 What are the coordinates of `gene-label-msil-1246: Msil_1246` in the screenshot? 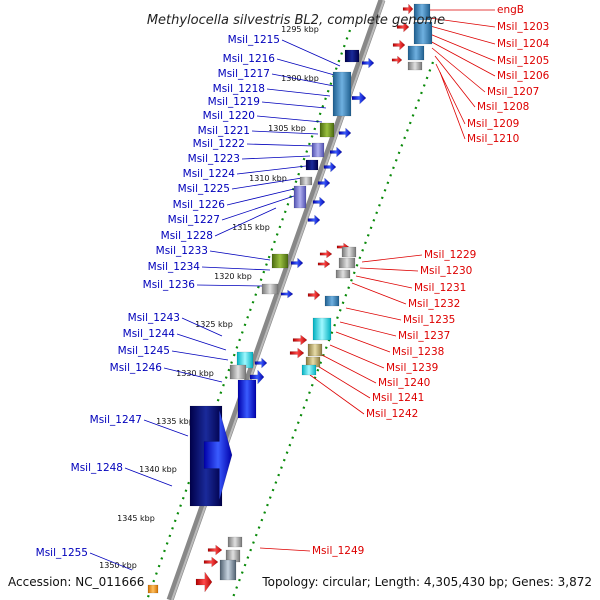 It's located at (136, 368).